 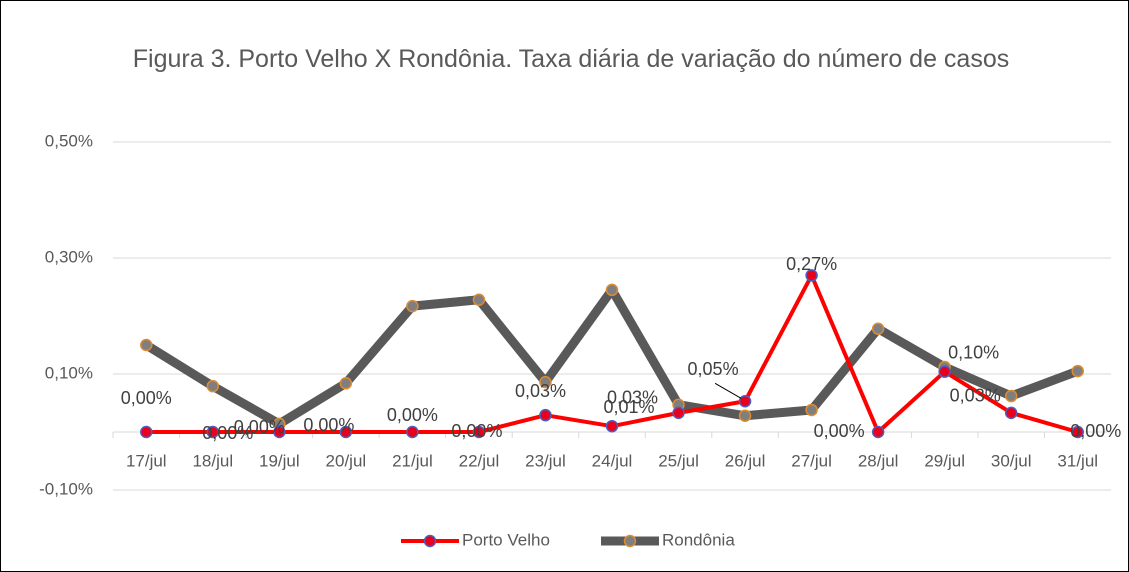 What do you see at coordinates (69, 256) in the screenshot?
I see `y-tick-label: 0,30%` at bounding box center [69, 256].